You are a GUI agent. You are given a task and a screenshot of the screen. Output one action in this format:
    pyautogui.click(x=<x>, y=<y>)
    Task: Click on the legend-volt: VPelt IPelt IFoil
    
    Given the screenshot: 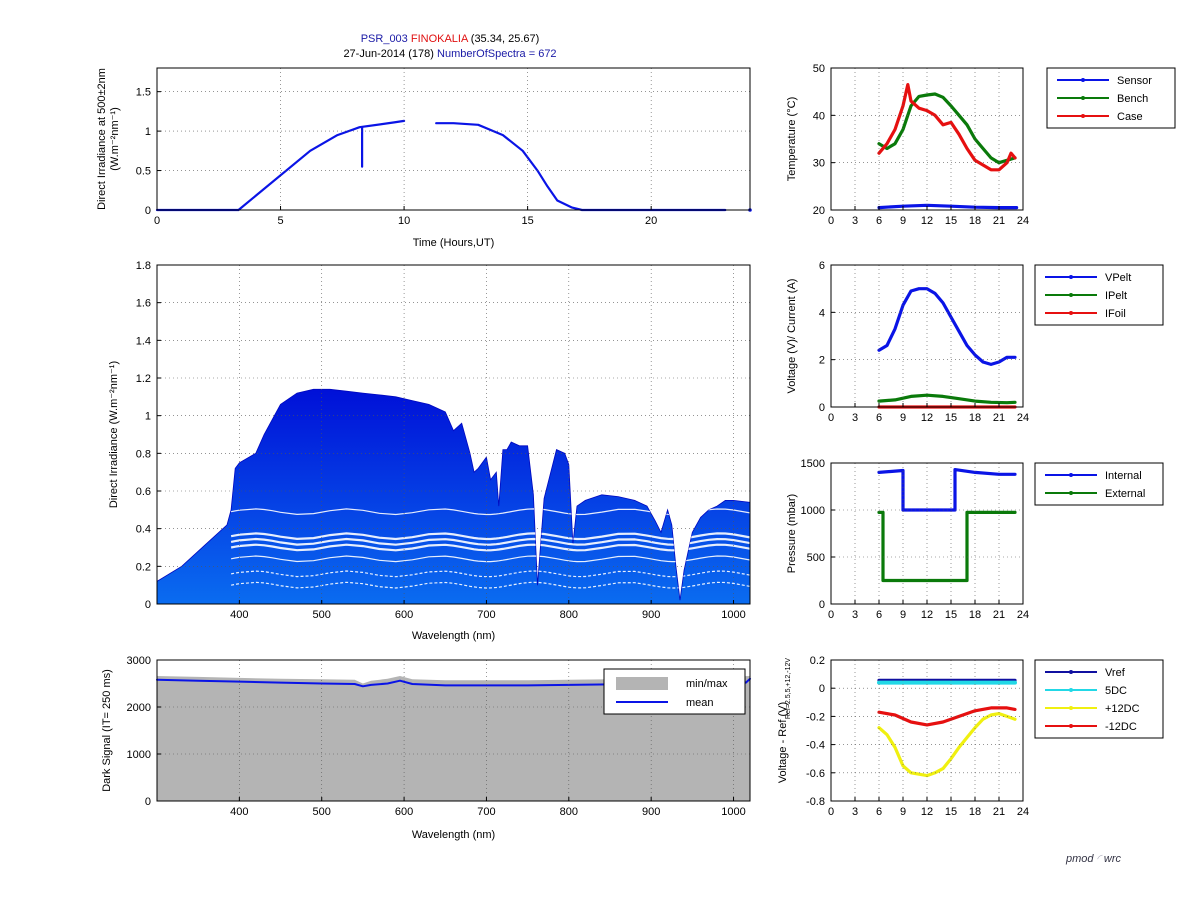 What is the action you would take?
    pyautogui.click(x=1099, y=295)
    